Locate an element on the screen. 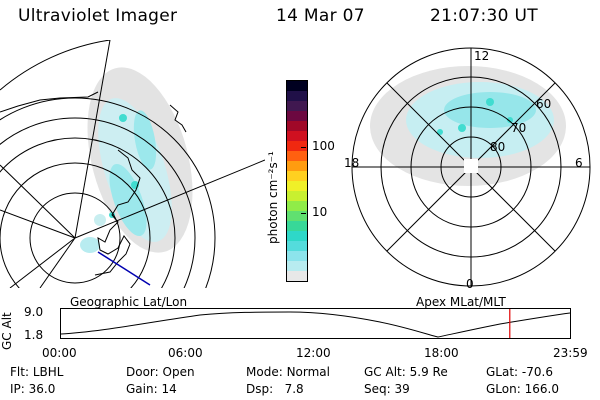  status-door: Door: Open is located at coordinates (160, 372).